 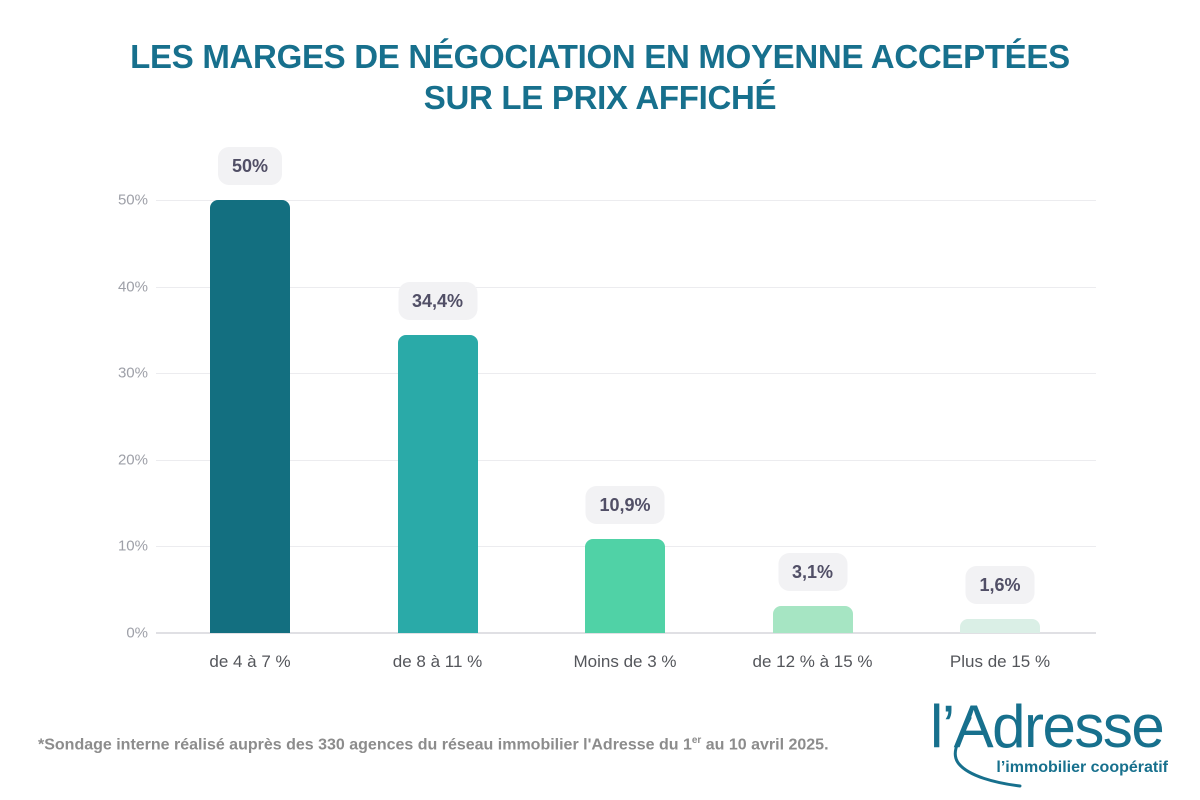 What do you see at coordinates (132, 373) in the screenshot?
I see `y-axis-tick-label: 30%` at bounding box center [132, 373].